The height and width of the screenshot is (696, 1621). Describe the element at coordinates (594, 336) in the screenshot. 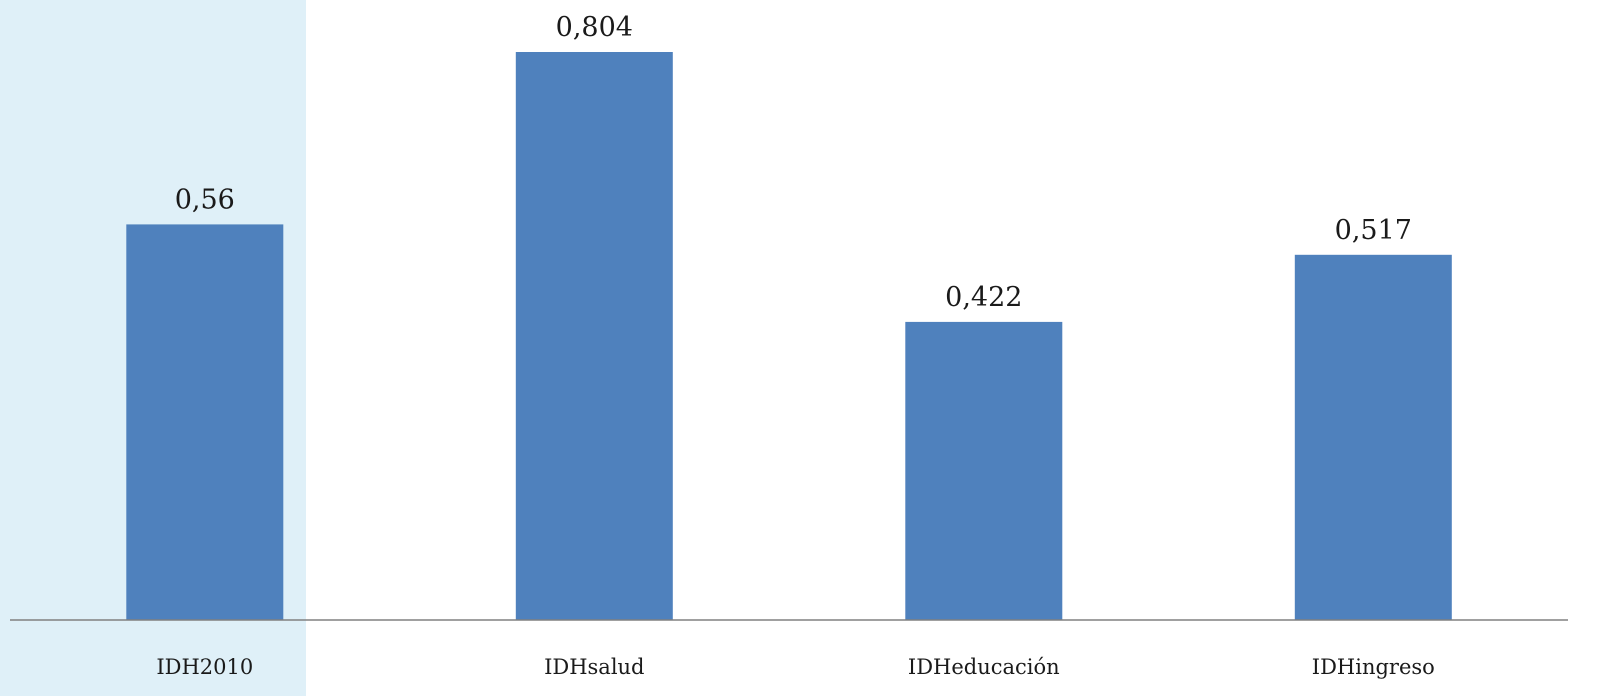

I see `bar-idhsalud` at that location.